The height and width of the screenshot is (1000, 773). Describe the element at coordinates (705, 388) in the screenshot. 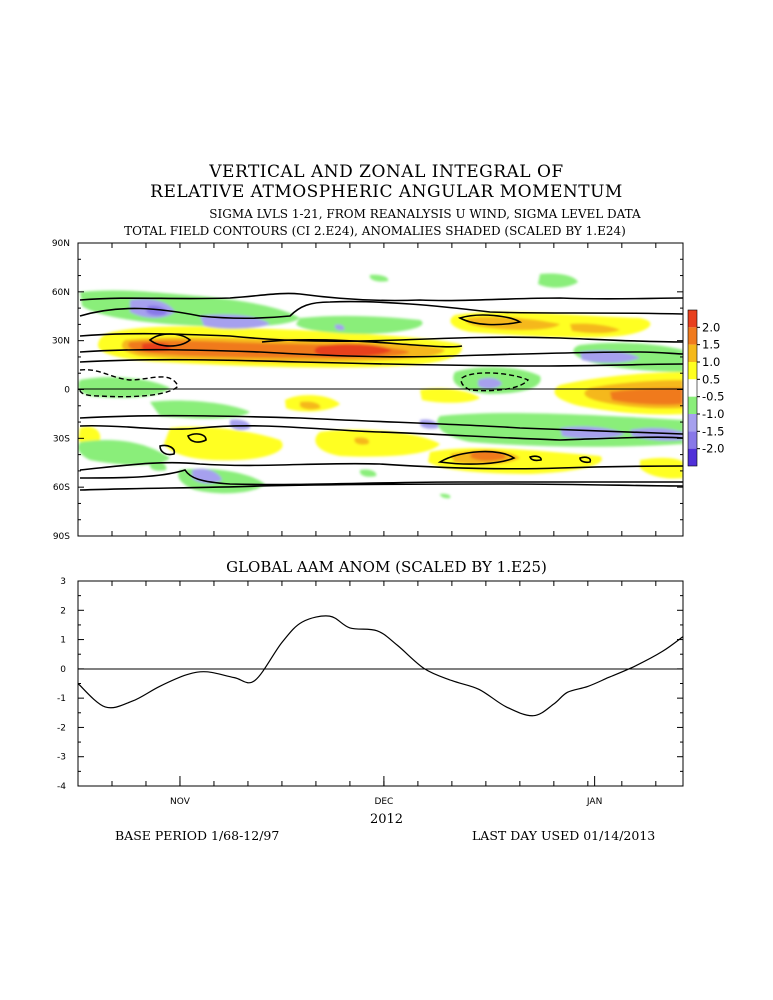

I see `colorbar: 2.0 1.5 1.0 0.5 -0.5 -1.0 -1.5 -2.0` at that location.